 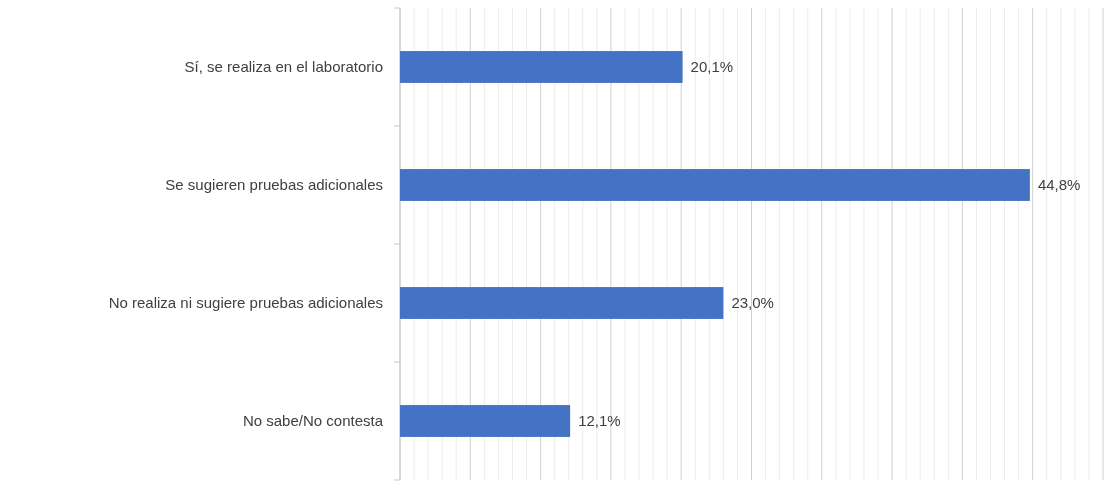 I want to click on y-tick-label: Sí, se realiza en el laboratorio, so click(x=283, y=67).